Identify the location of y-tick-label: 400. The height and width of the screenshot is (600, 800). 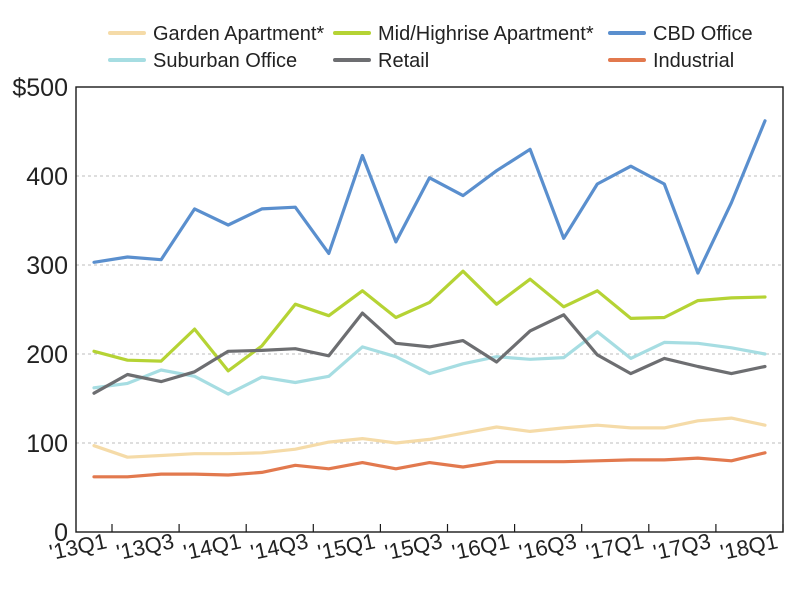
(47, 177).